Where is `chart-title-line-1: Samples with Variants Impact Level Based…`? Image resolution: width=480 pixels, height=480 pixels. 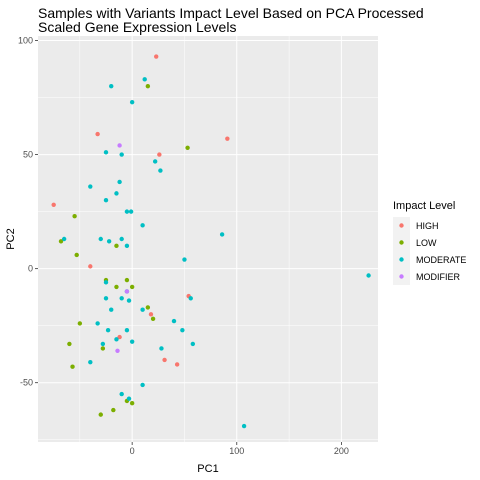 chart-title-line-1: Samples with Variants Impact Level Based… is located at coordinates (231, 13).